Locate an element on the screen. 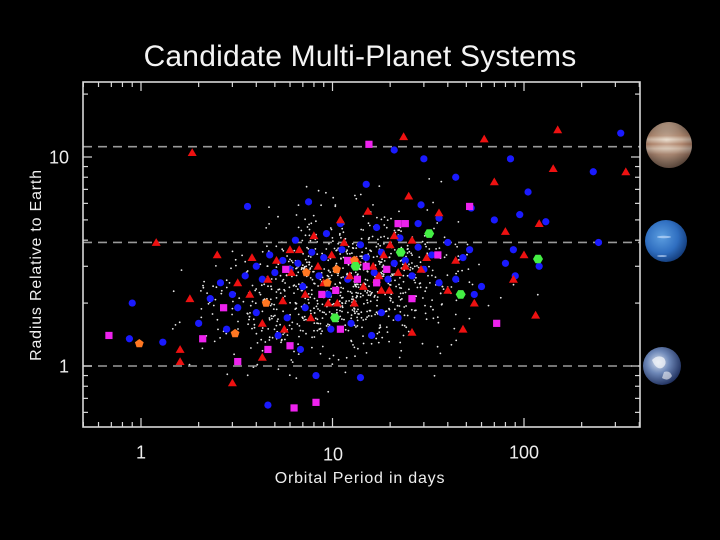 The height and width of the screenshot is (540, 720). y-axis-label: Radius Relative to Earth is located at coordinates (36, 265).